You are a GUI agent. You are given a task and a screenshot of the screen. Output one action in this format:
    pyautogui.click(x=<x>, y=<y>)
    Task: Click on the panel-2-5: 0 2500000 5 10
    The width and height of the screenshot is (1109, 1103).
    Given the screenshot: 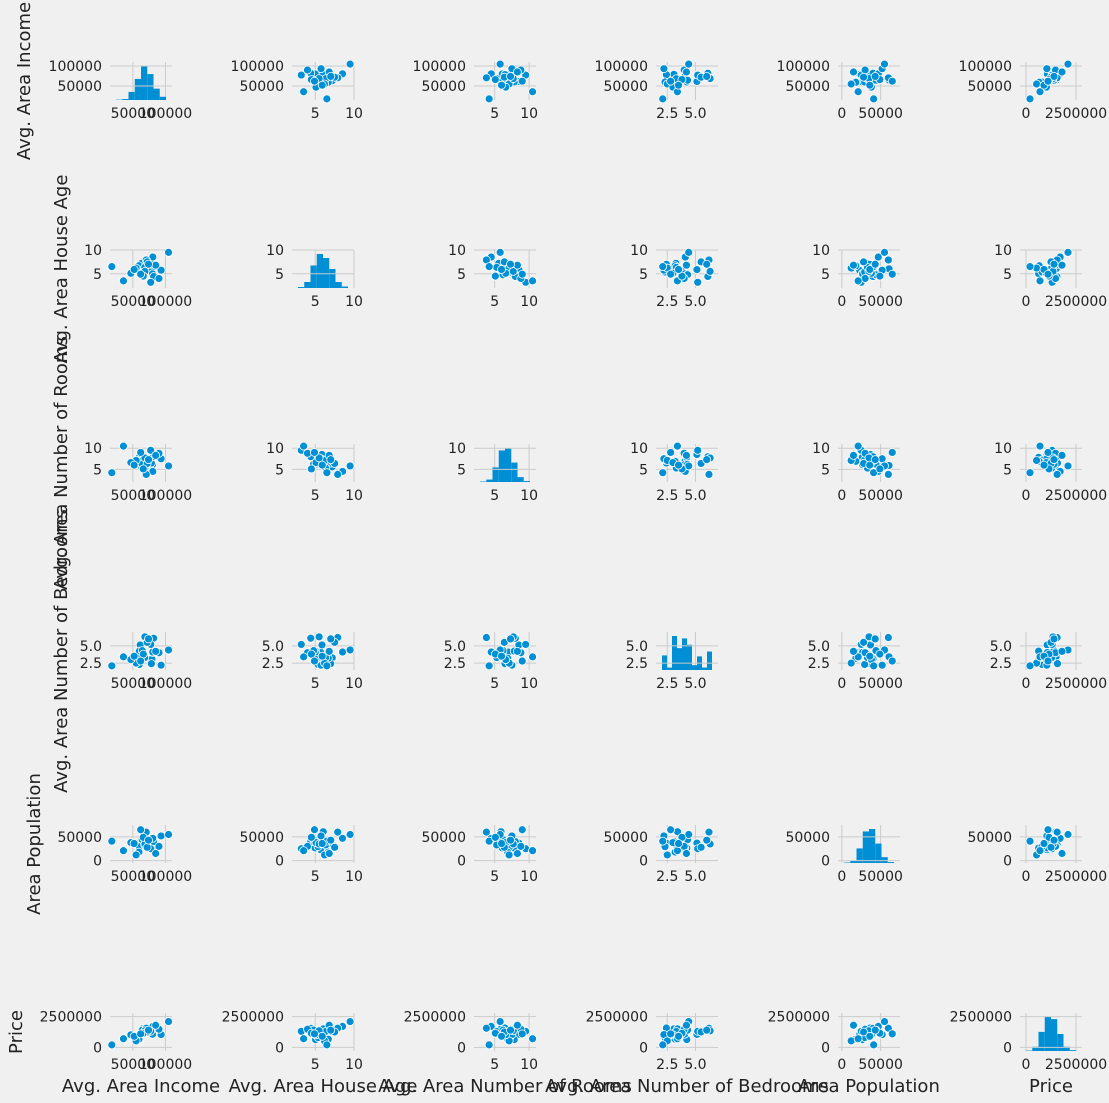 What is the action you would take?
    pyautogui.click(x=1050, y=472)
    